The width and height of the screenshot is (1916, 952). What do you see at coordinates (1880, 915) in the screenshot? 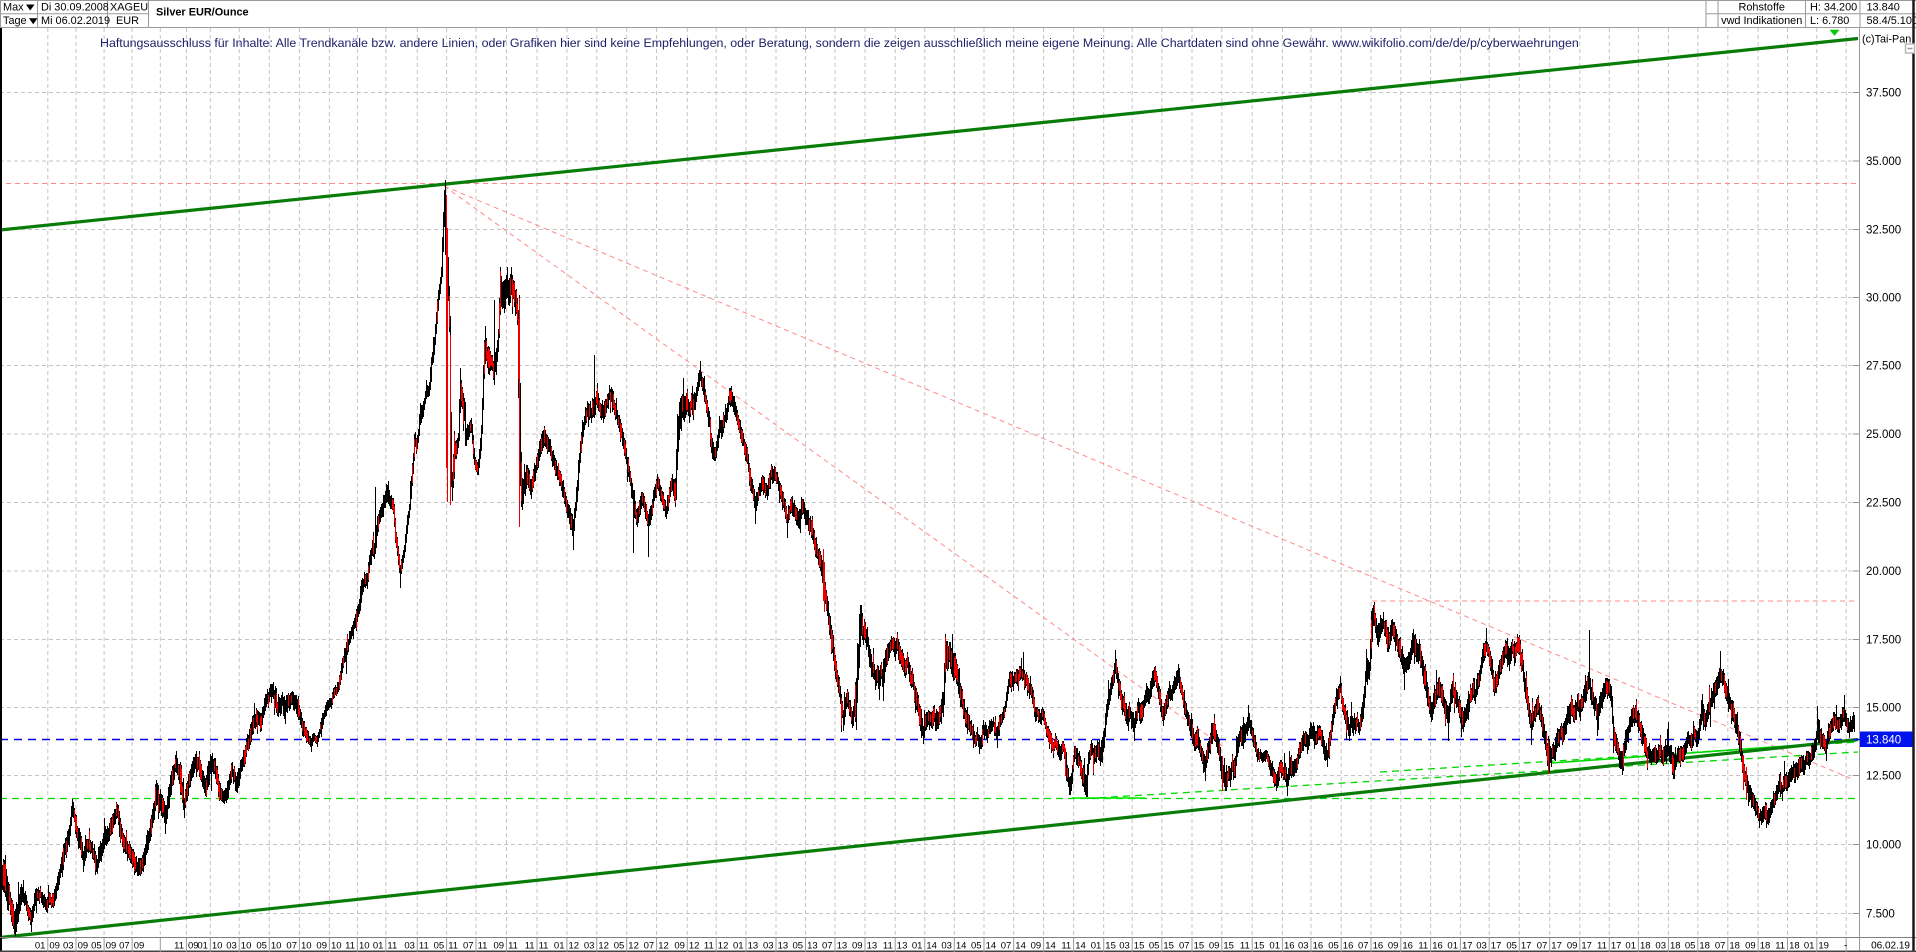
I see `svg-text: 7.500` at bounding box center [1880, 915].